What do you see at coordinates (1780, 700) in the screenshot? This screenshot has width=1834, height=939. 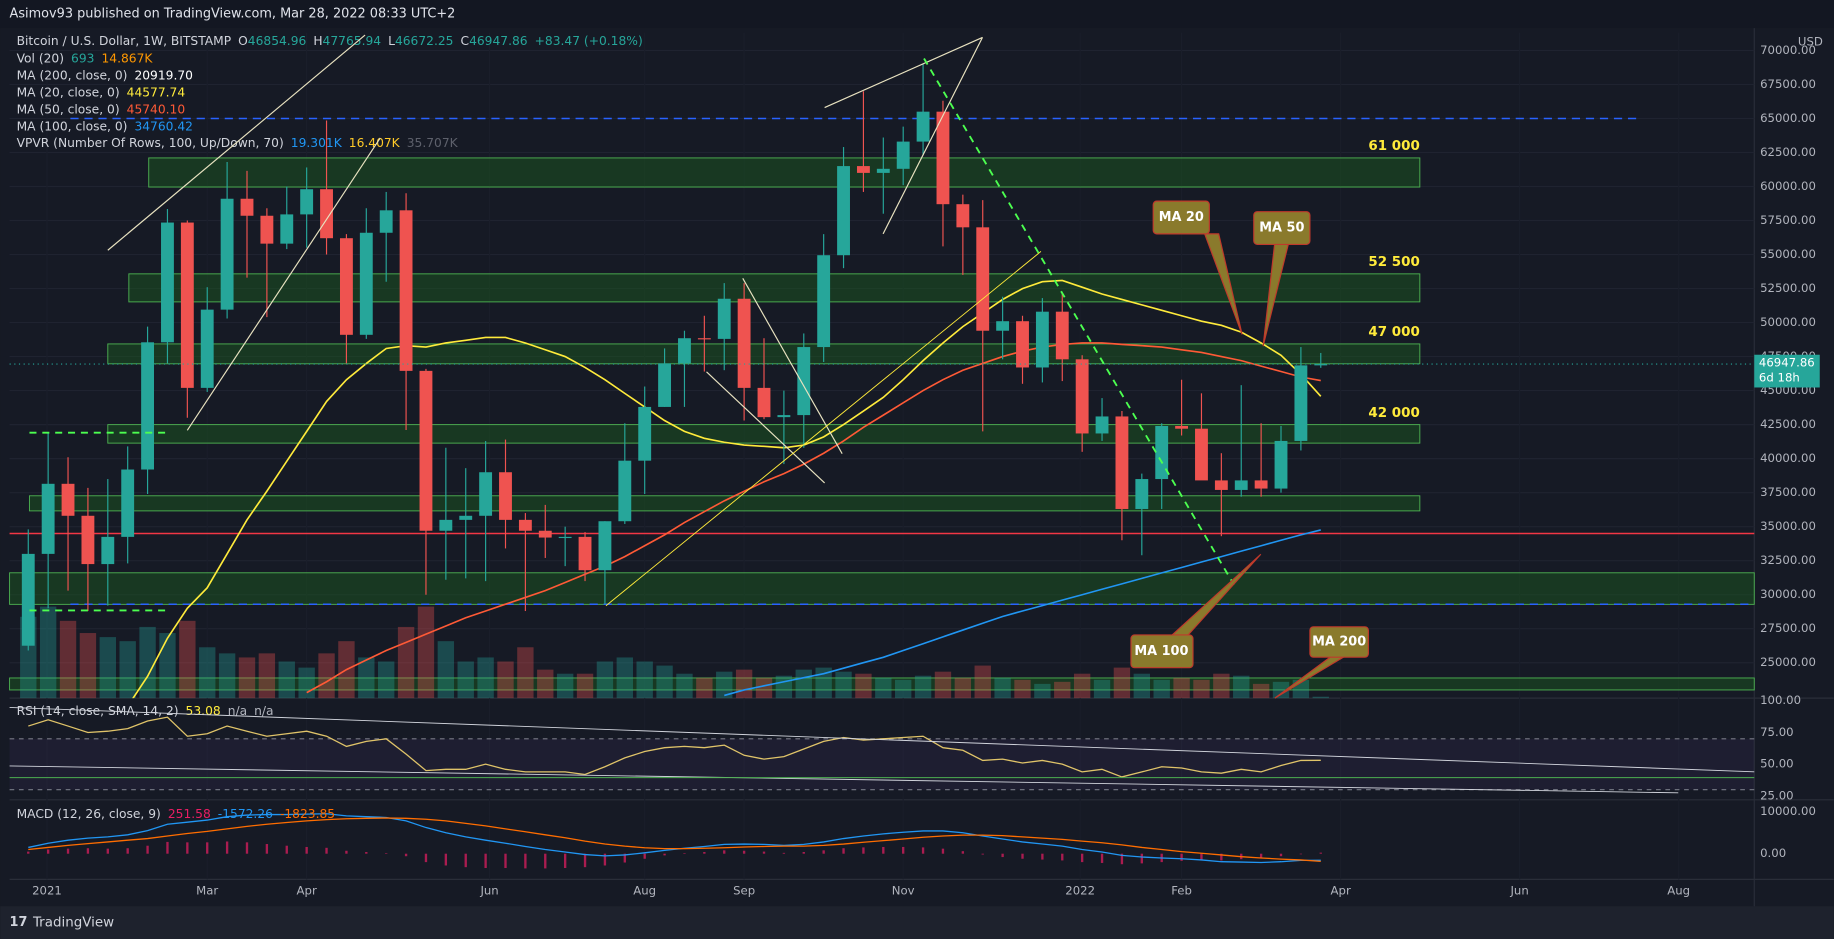 I see `rsi-tick-label: 100.00` at bounding box center [1780, 700].